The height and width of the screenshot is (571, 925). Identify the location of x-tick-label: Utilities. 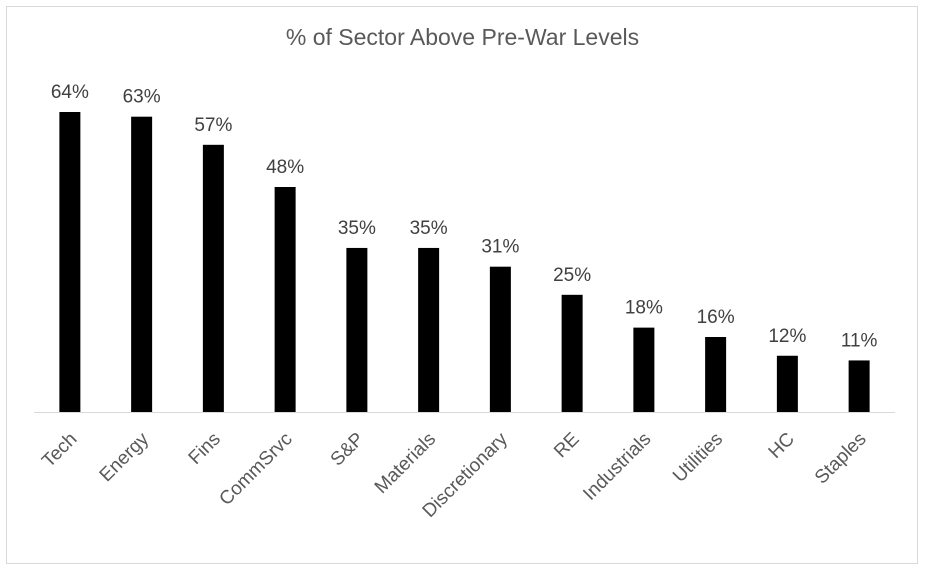
(698, 458).